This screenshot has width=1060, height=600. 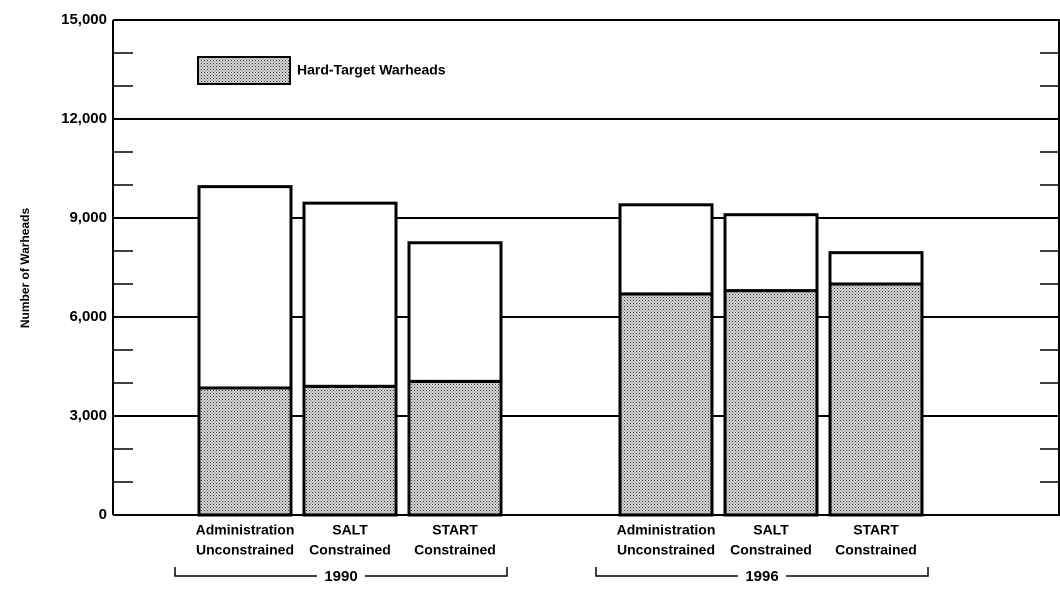 I want to click on y-tick-label: 0, so click(x=103, y=514).